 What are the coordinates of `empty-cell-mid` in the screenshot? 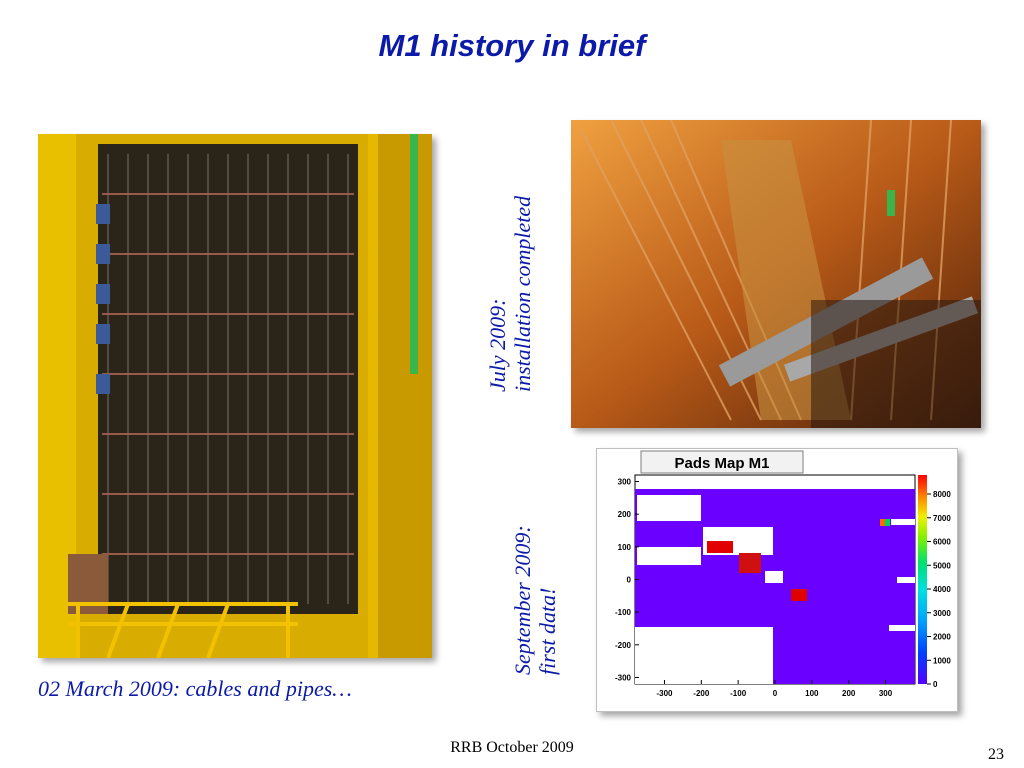 It's located at (774, 577).